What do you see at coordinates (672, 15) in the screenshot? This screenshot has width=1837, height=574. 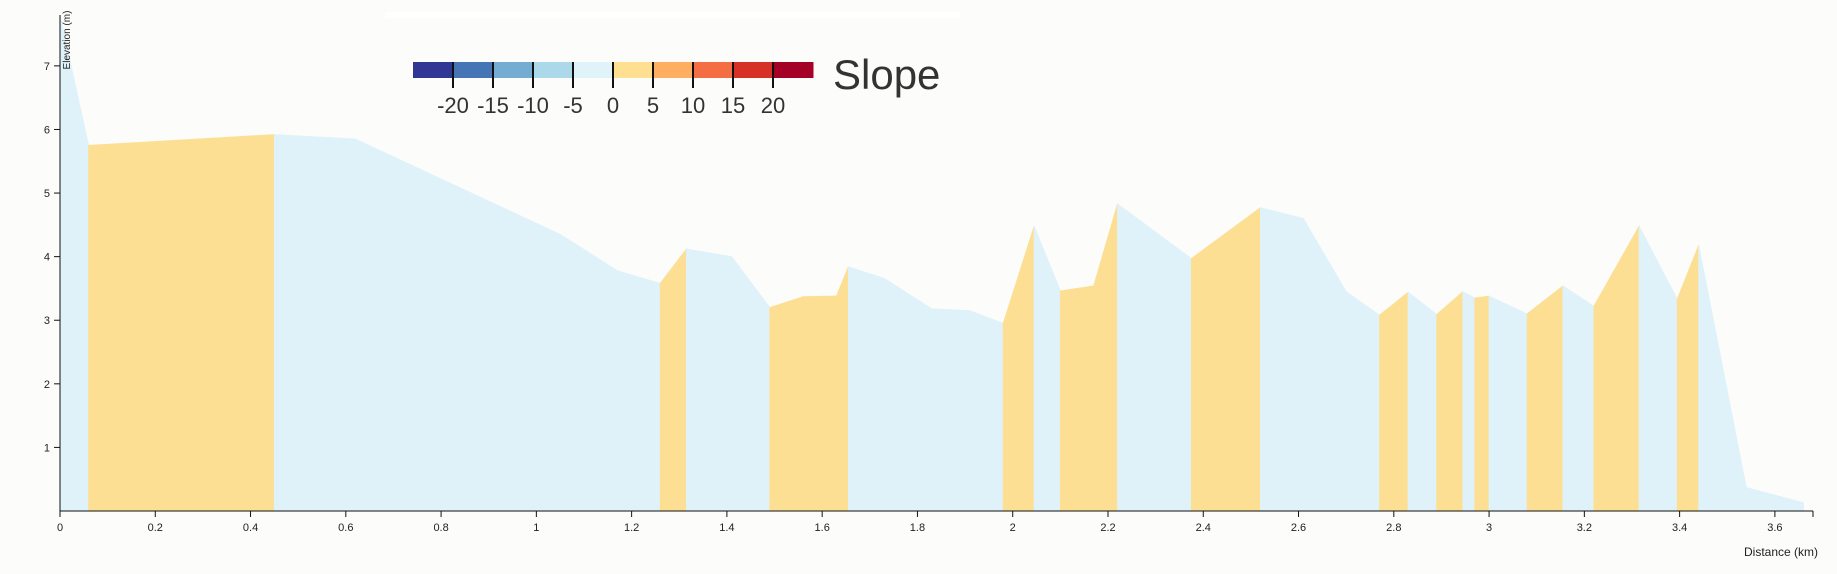 I see `legend-shadow-strip` at bounding box center [672, 15].